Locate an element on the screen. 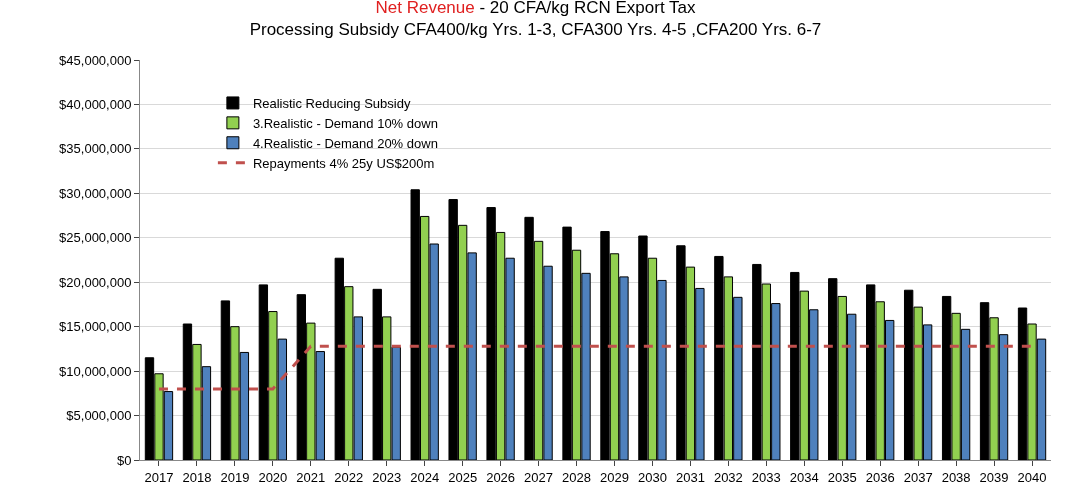 The image size is (1071, 500). x-tick-label: 2040 is located at coordinates (1032, 477).